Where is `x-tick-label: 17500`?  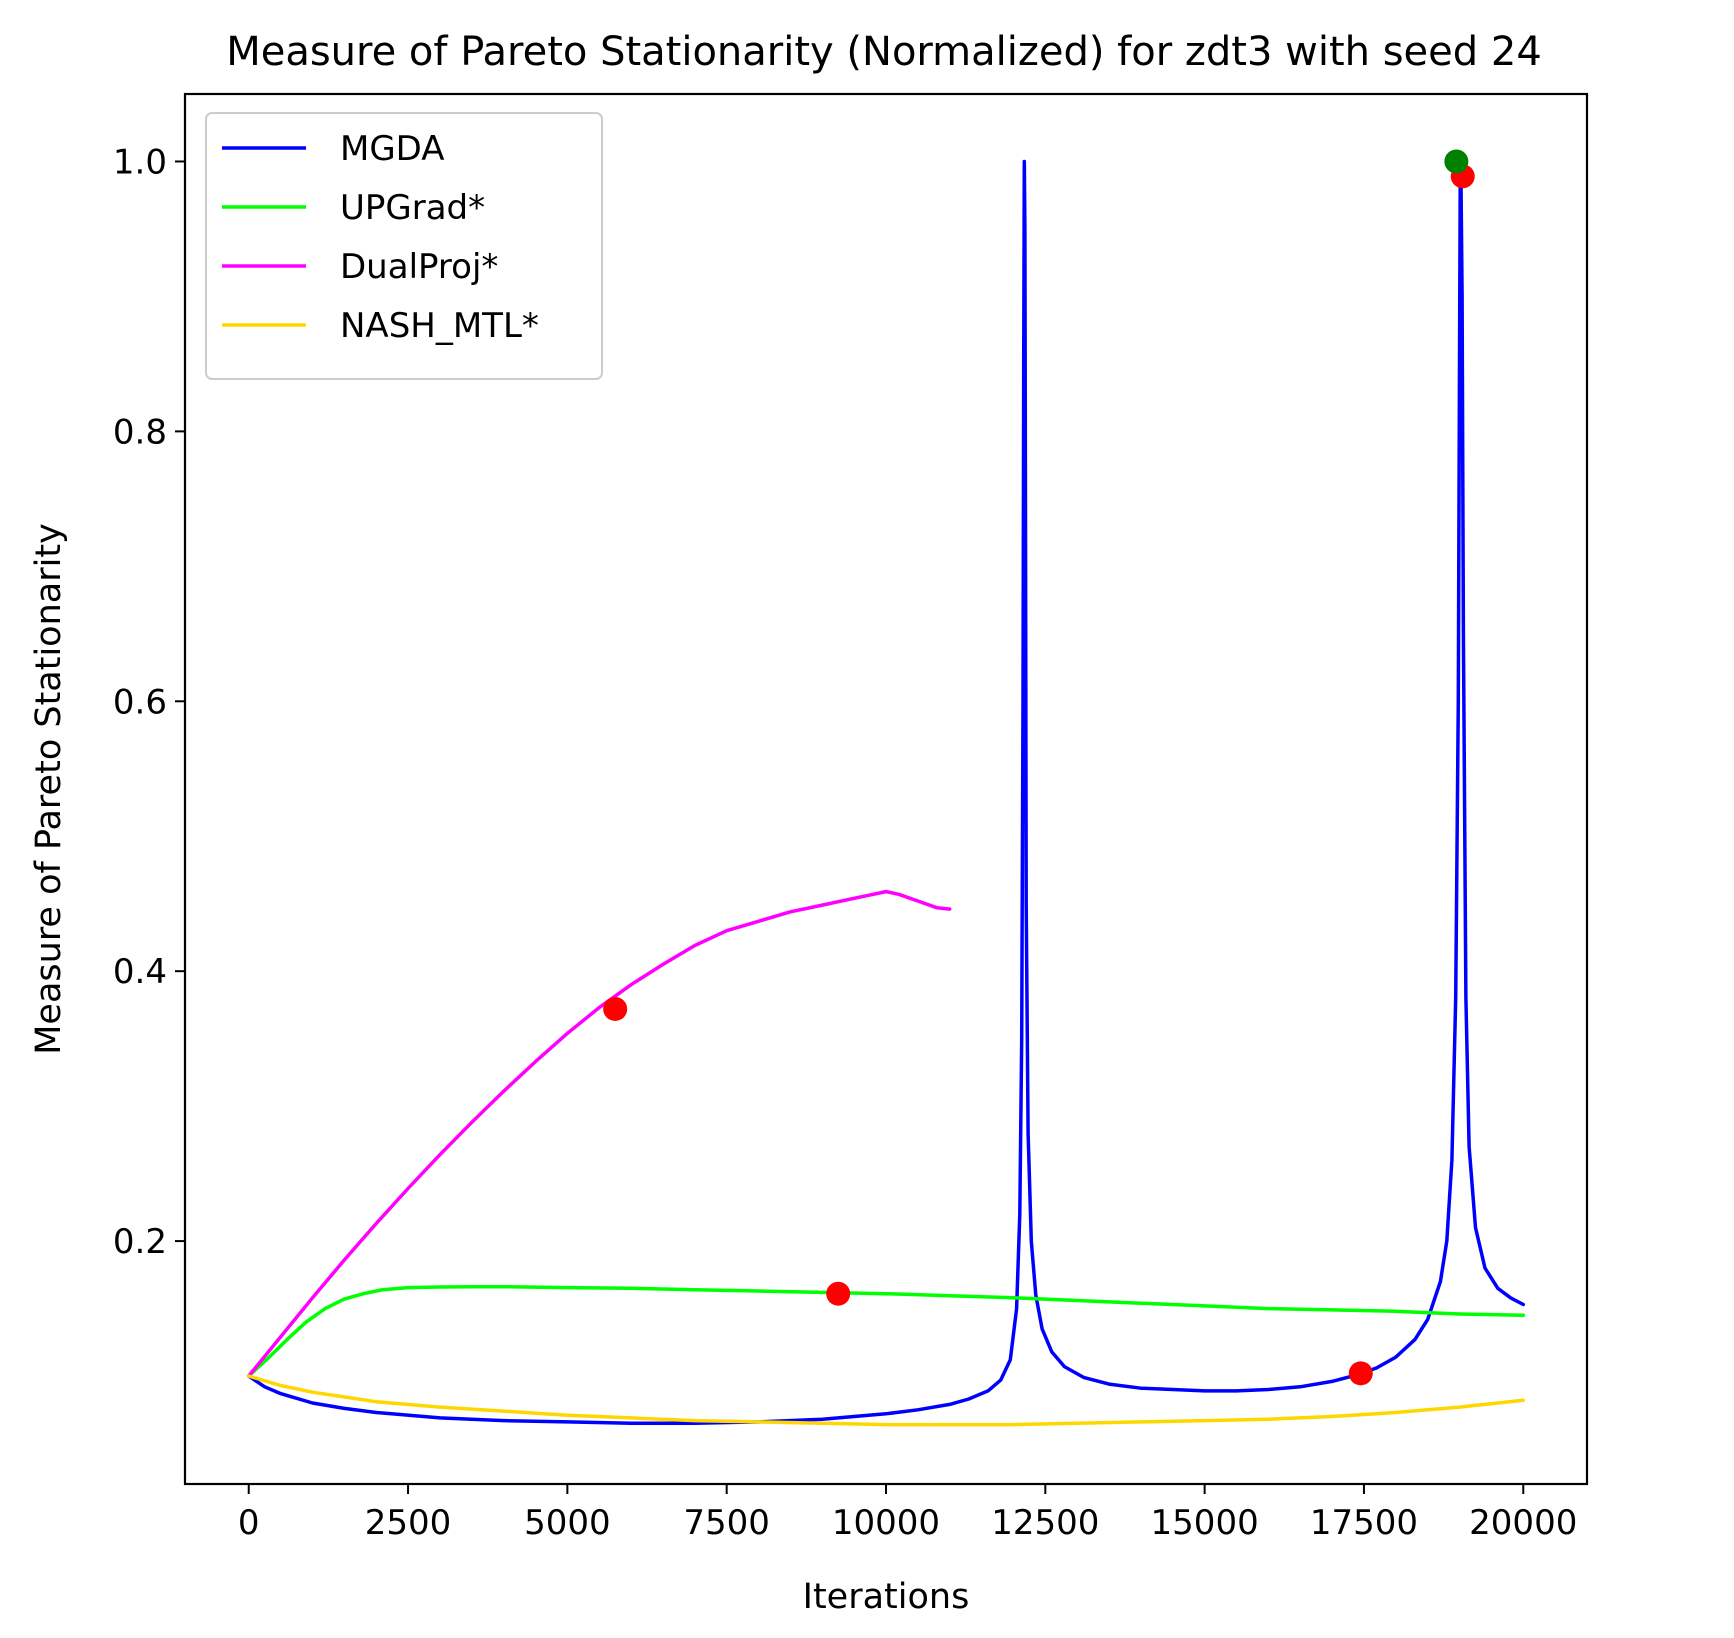
x-tick-label: 17500 is located at coordinates (1364, 1523).